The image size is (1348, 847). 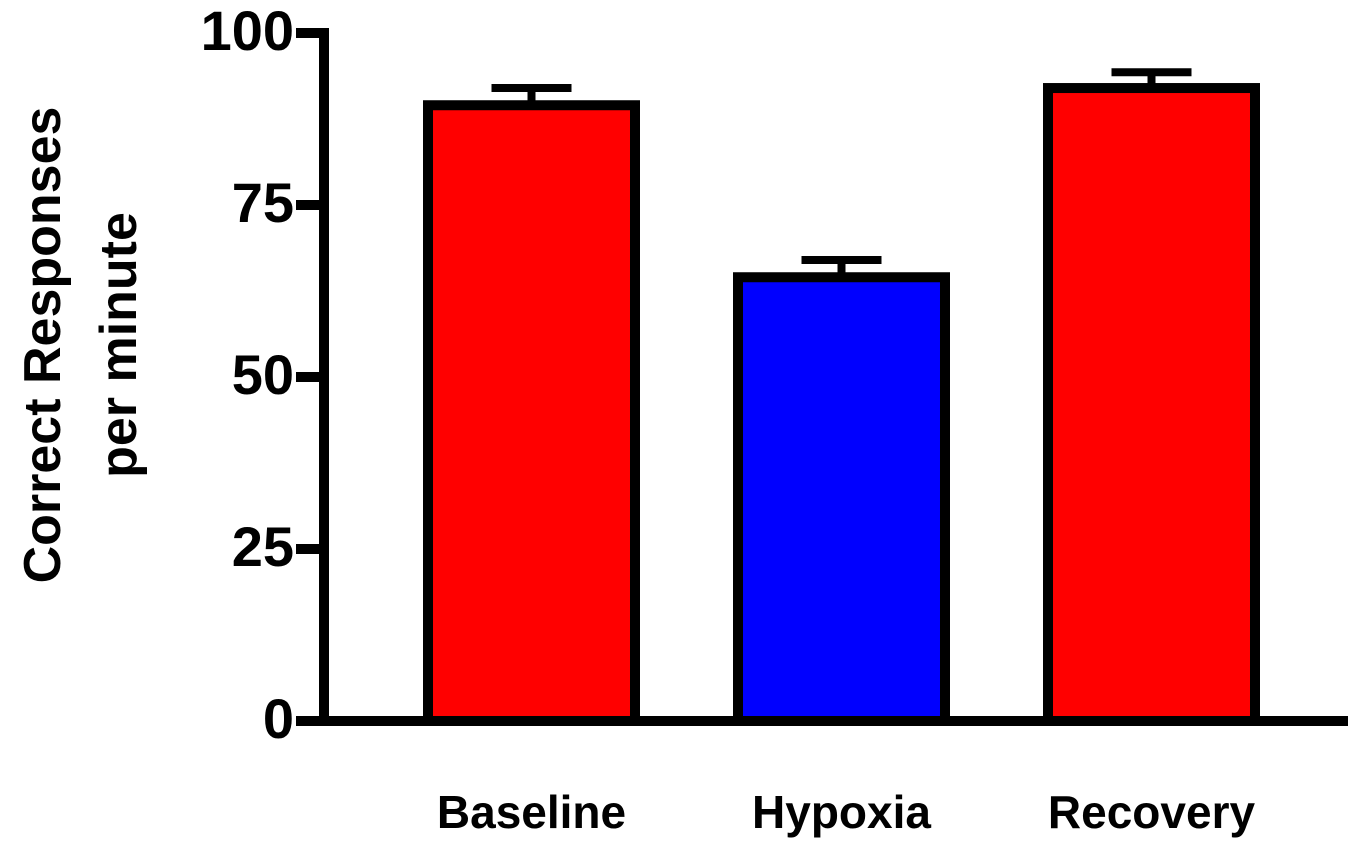 I want to click on x-tick-label-baseline: Baseline, so click(x=531, y=812).